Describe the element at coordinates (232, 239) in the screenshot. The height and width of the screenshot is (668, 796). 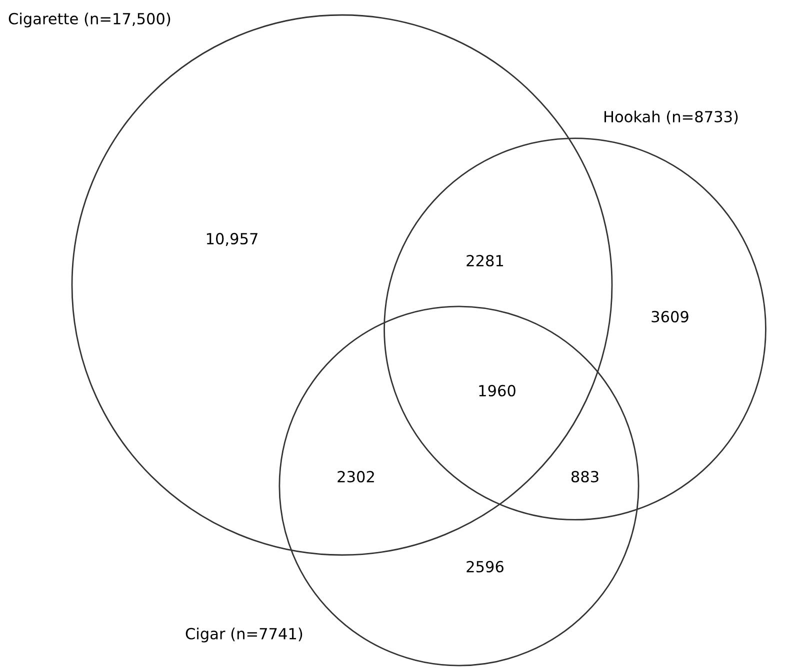
I see `data-label: 10,957` at that location.